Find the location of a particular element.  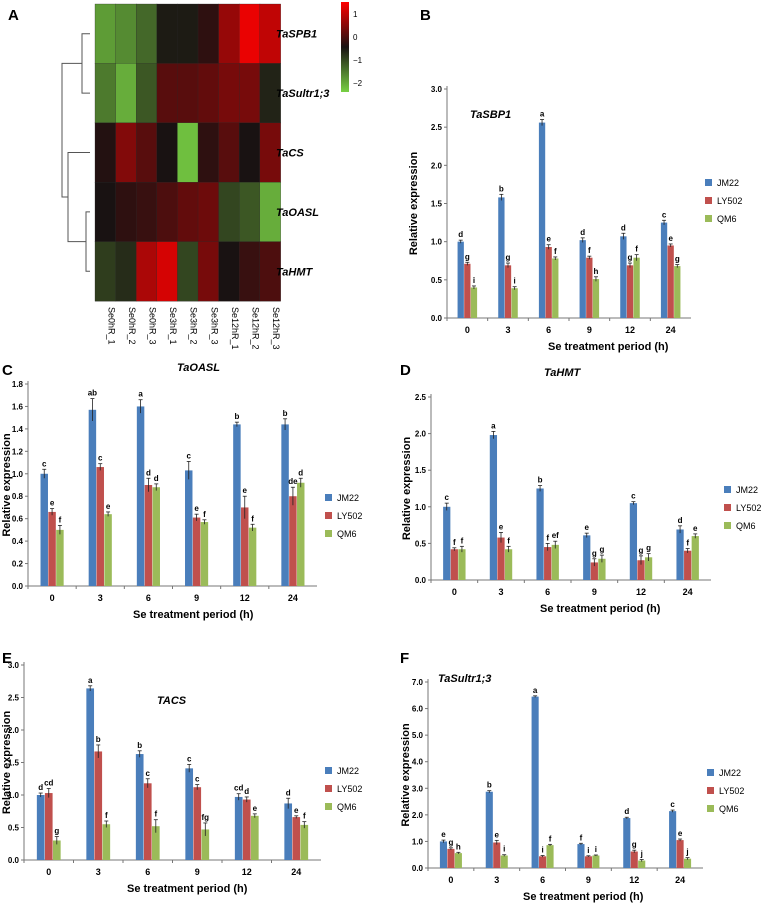

significance-label: d is located at coordinates (288, 792).